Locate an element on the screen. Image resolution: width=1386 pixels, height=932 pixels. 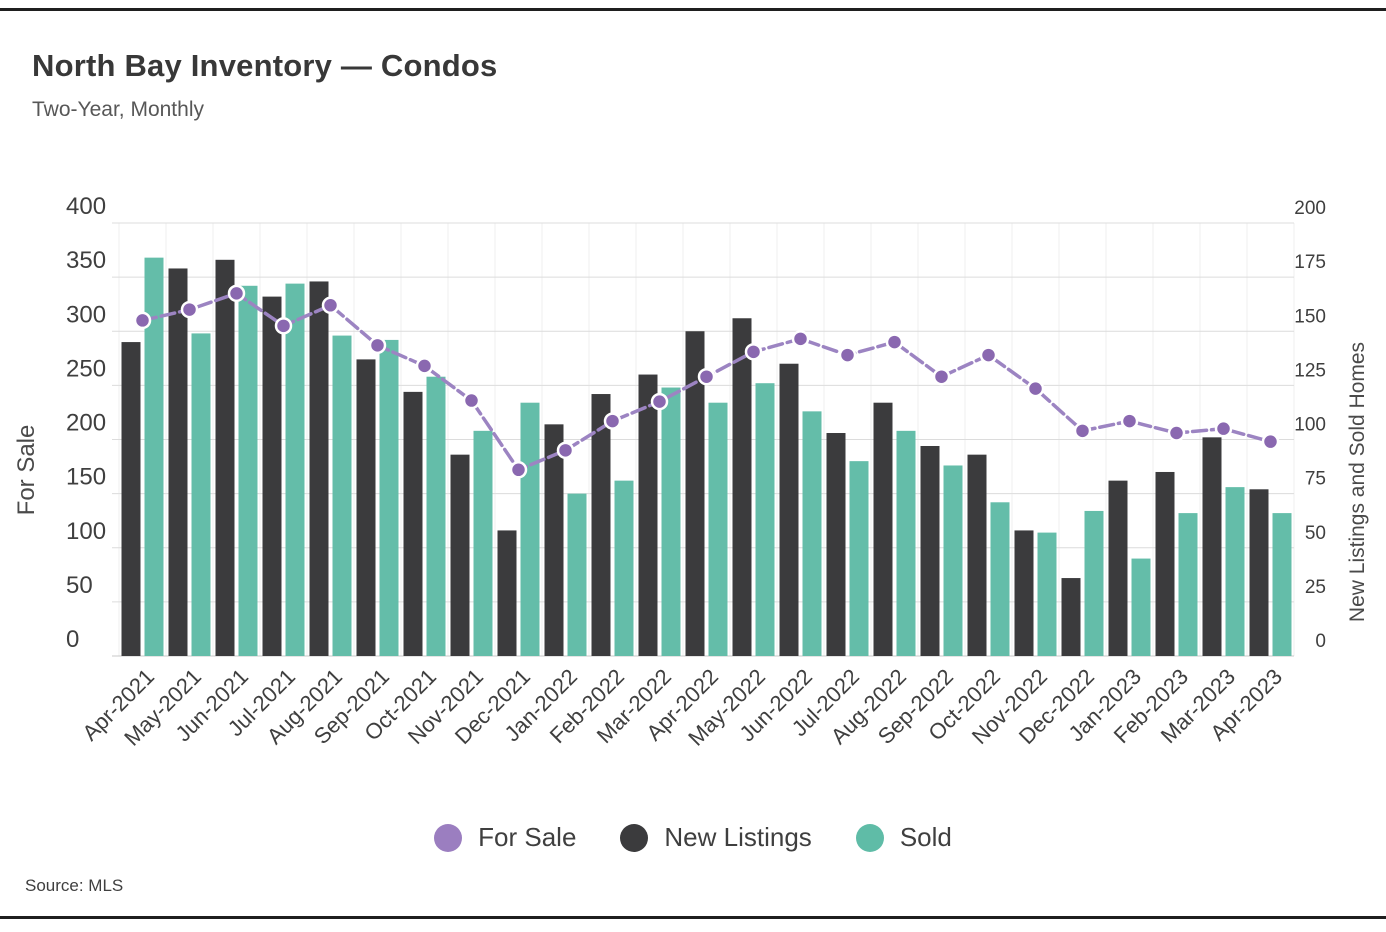
left-axis-tick: 150 is located at coordinates (86, 477).